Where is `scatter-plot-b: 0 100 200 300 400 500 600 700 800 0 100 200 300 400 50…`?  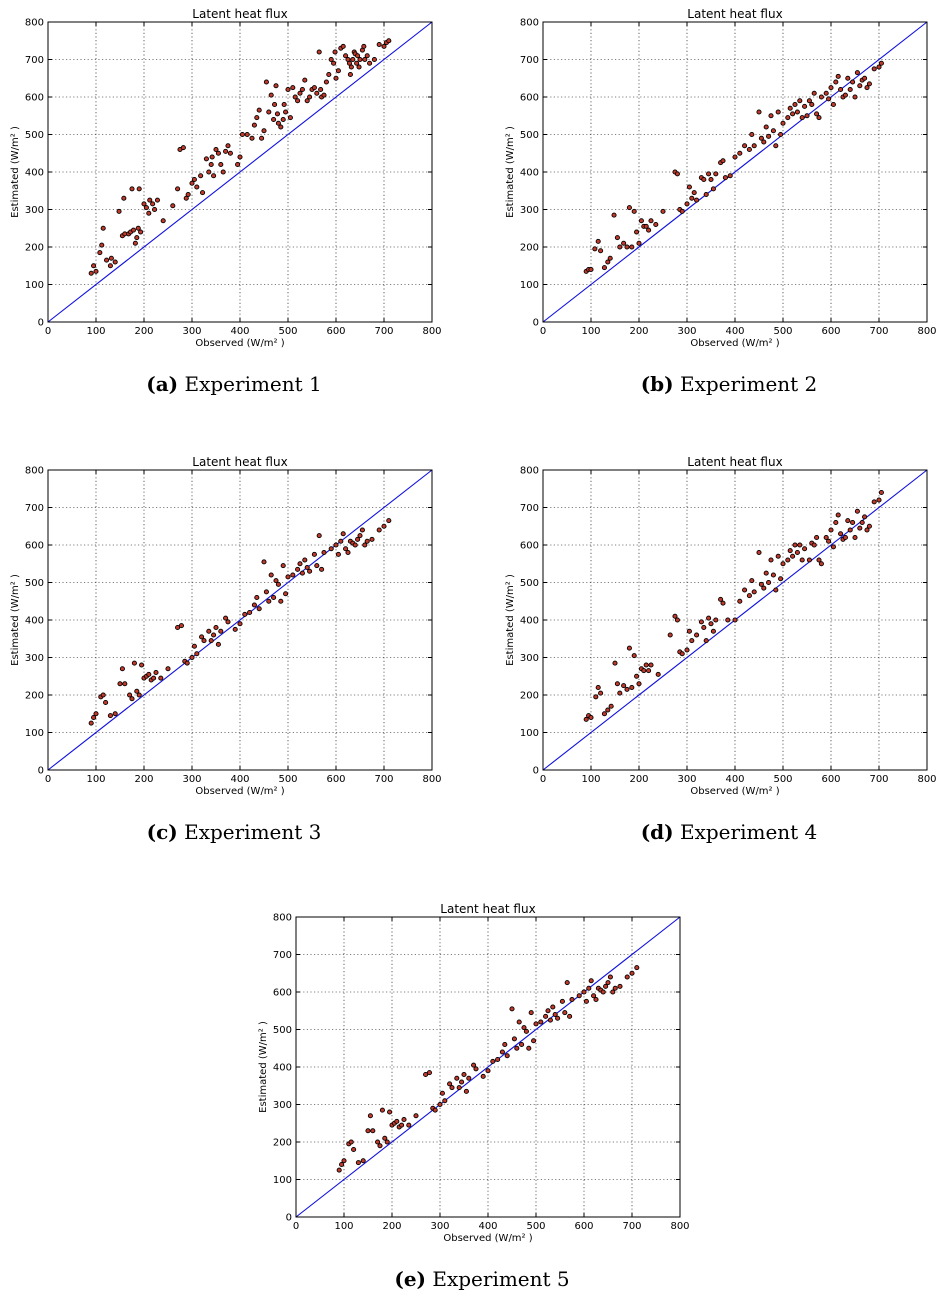
scatter-plot-b: 0 100 200 300 400 500 600 700 800 0 100 200 300 400 50… is located at coordinates (721, 178).